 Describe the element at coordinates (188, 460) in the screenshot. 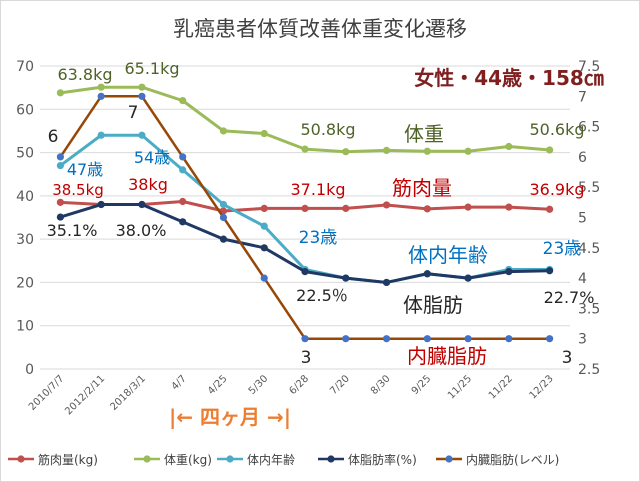

I see `legend-label-weight: 体重(kg)` at that location.